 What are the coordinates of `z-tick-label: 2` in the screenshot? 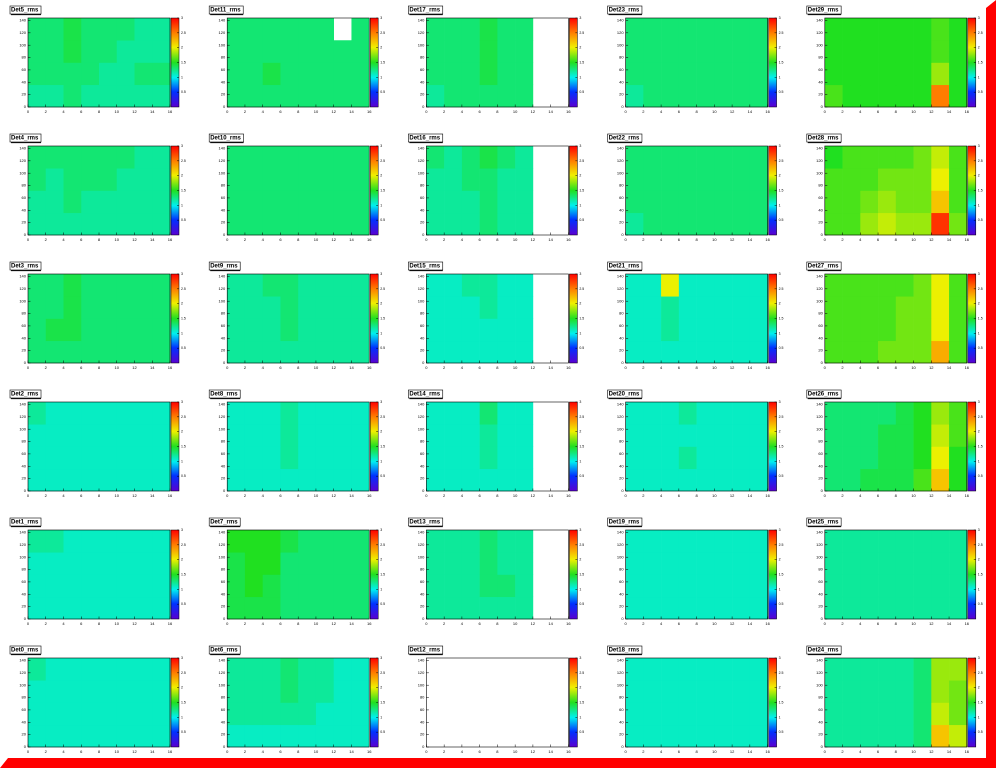 It's located at (381, 688).